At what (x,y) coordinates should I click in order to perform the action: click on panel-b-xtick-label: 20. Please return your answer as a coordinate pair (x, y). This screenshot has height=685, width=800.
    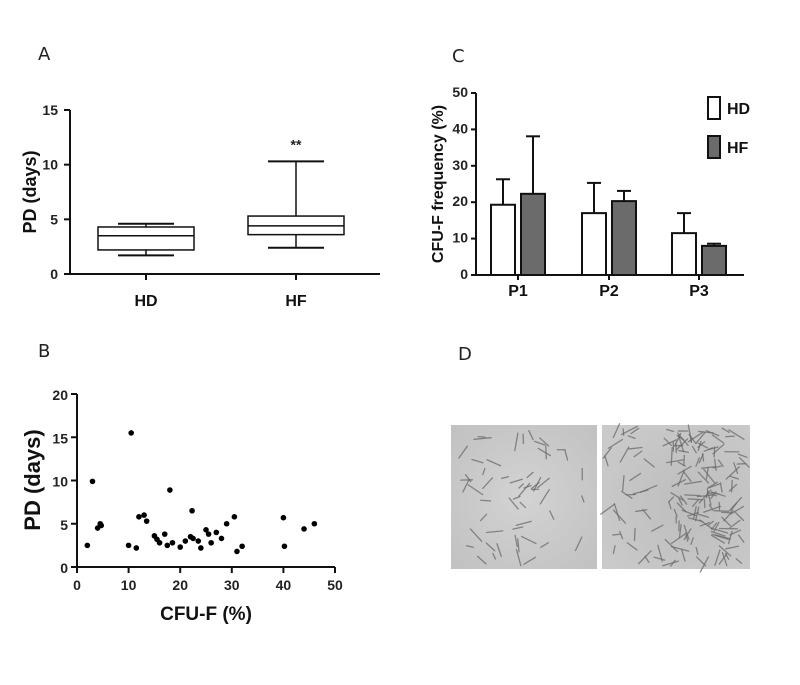
    Looking at the image, I should click on (180, 585).